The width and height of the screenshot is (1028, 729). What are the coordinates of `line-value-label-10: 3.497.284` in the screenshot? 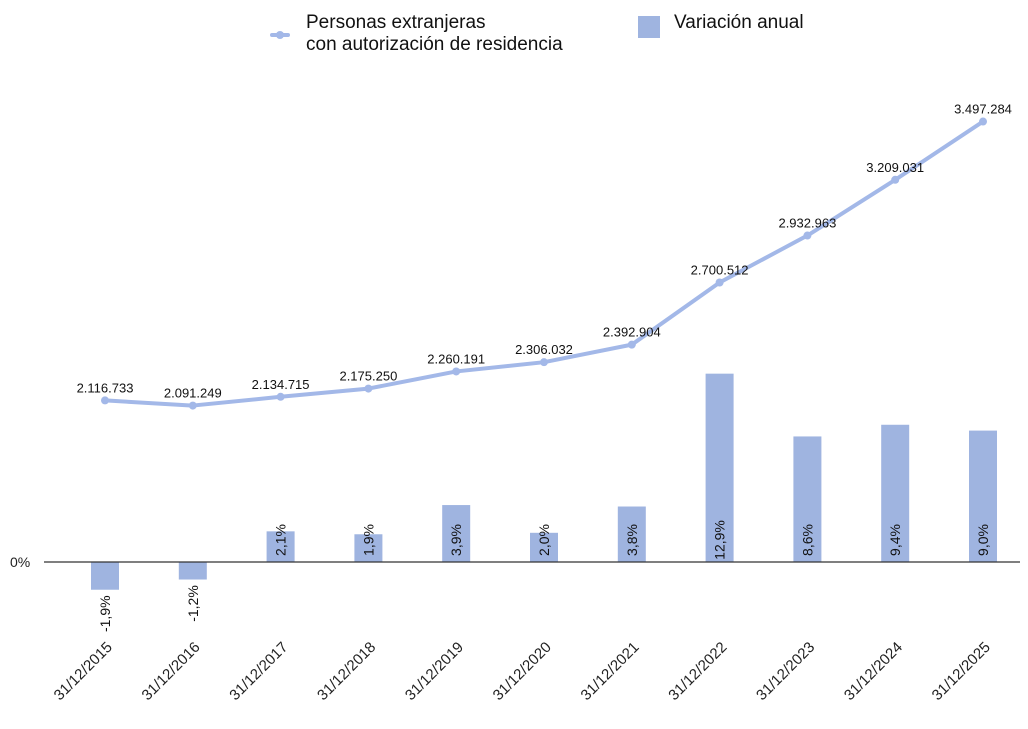 It's located at (983, 109).